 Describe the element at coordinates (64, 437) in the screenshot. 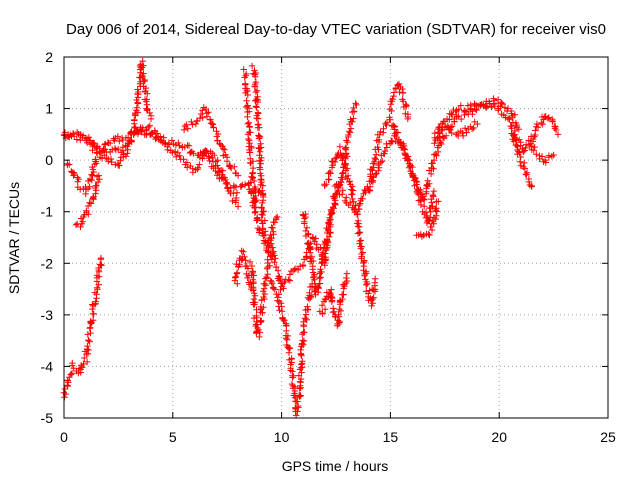

I see `x-tick-label: 0` at that location.